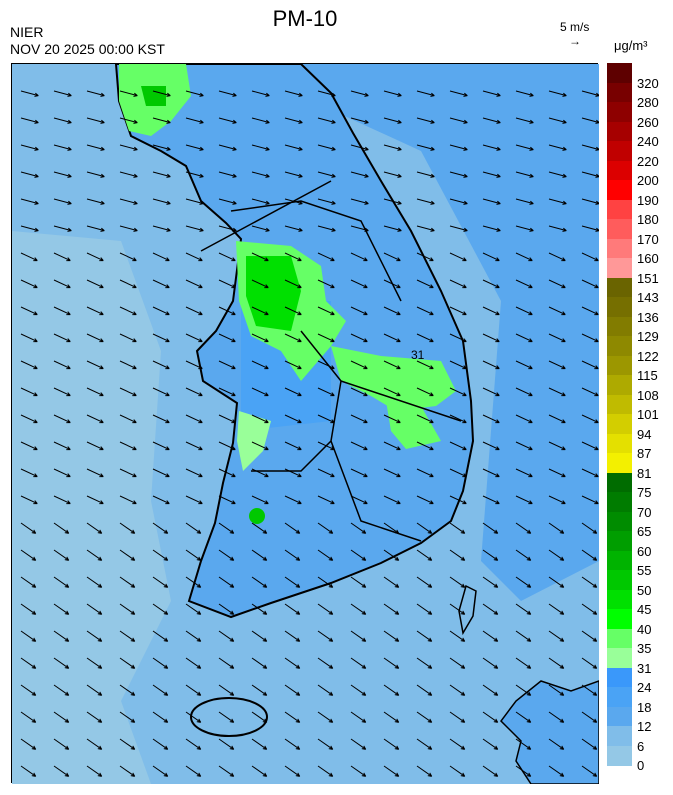 This screenshot has width=673, height=795. What do you see at coordinates (648, 122) in the screenshot?
I see `legend-label: 260` at bounding box center [648, 122].